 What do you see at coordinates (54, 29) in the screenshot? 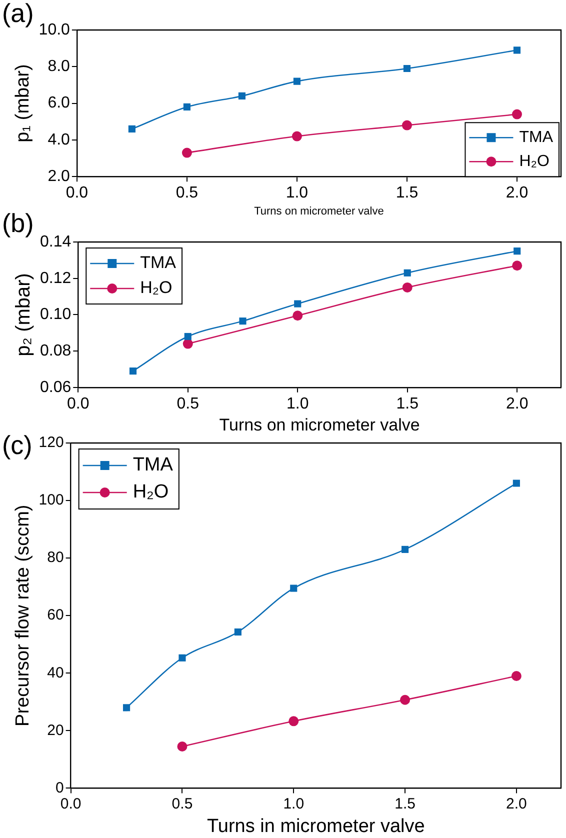
I see `y-tick-label: 10.0` at bounding box center [54, 29].